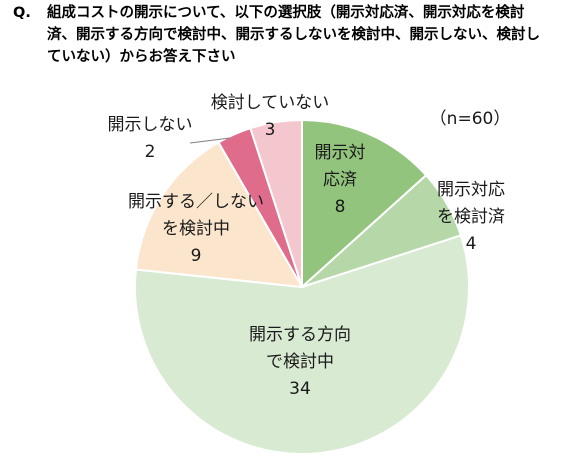 This screenshot has width=571, height=459. Describe the element at coordinates (196, 229) in the screenshot. I see `slice-category-label-3: を検討中` at that location.